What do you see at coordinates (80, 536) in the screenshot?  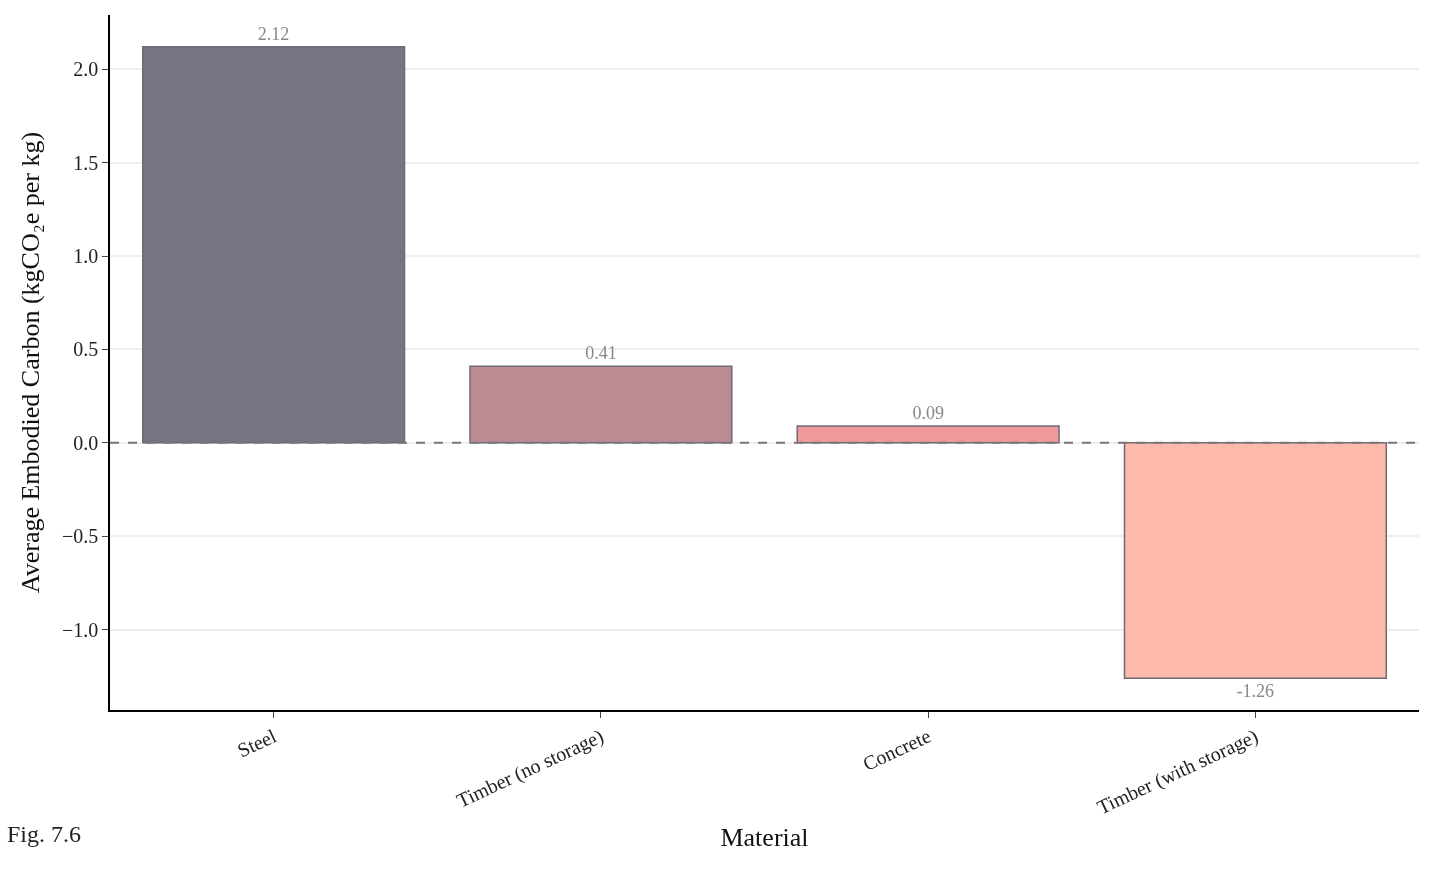 I see `y-tick-label: −0.5` at bounding box center [80, 536].